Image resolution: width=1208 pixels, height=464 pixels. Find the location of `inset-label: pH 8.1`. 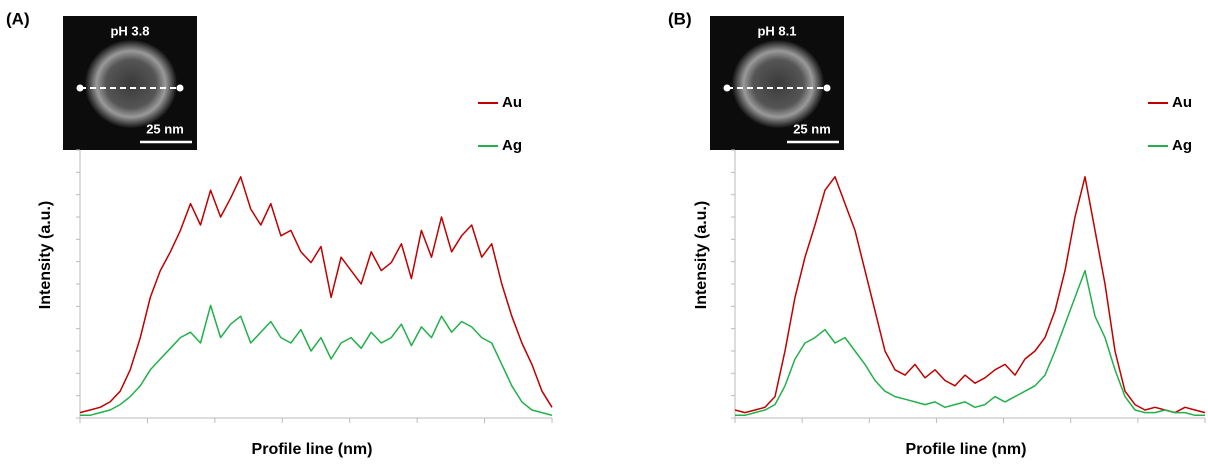

inset-label: pH 8.1 is located at coordinates (776, 30).